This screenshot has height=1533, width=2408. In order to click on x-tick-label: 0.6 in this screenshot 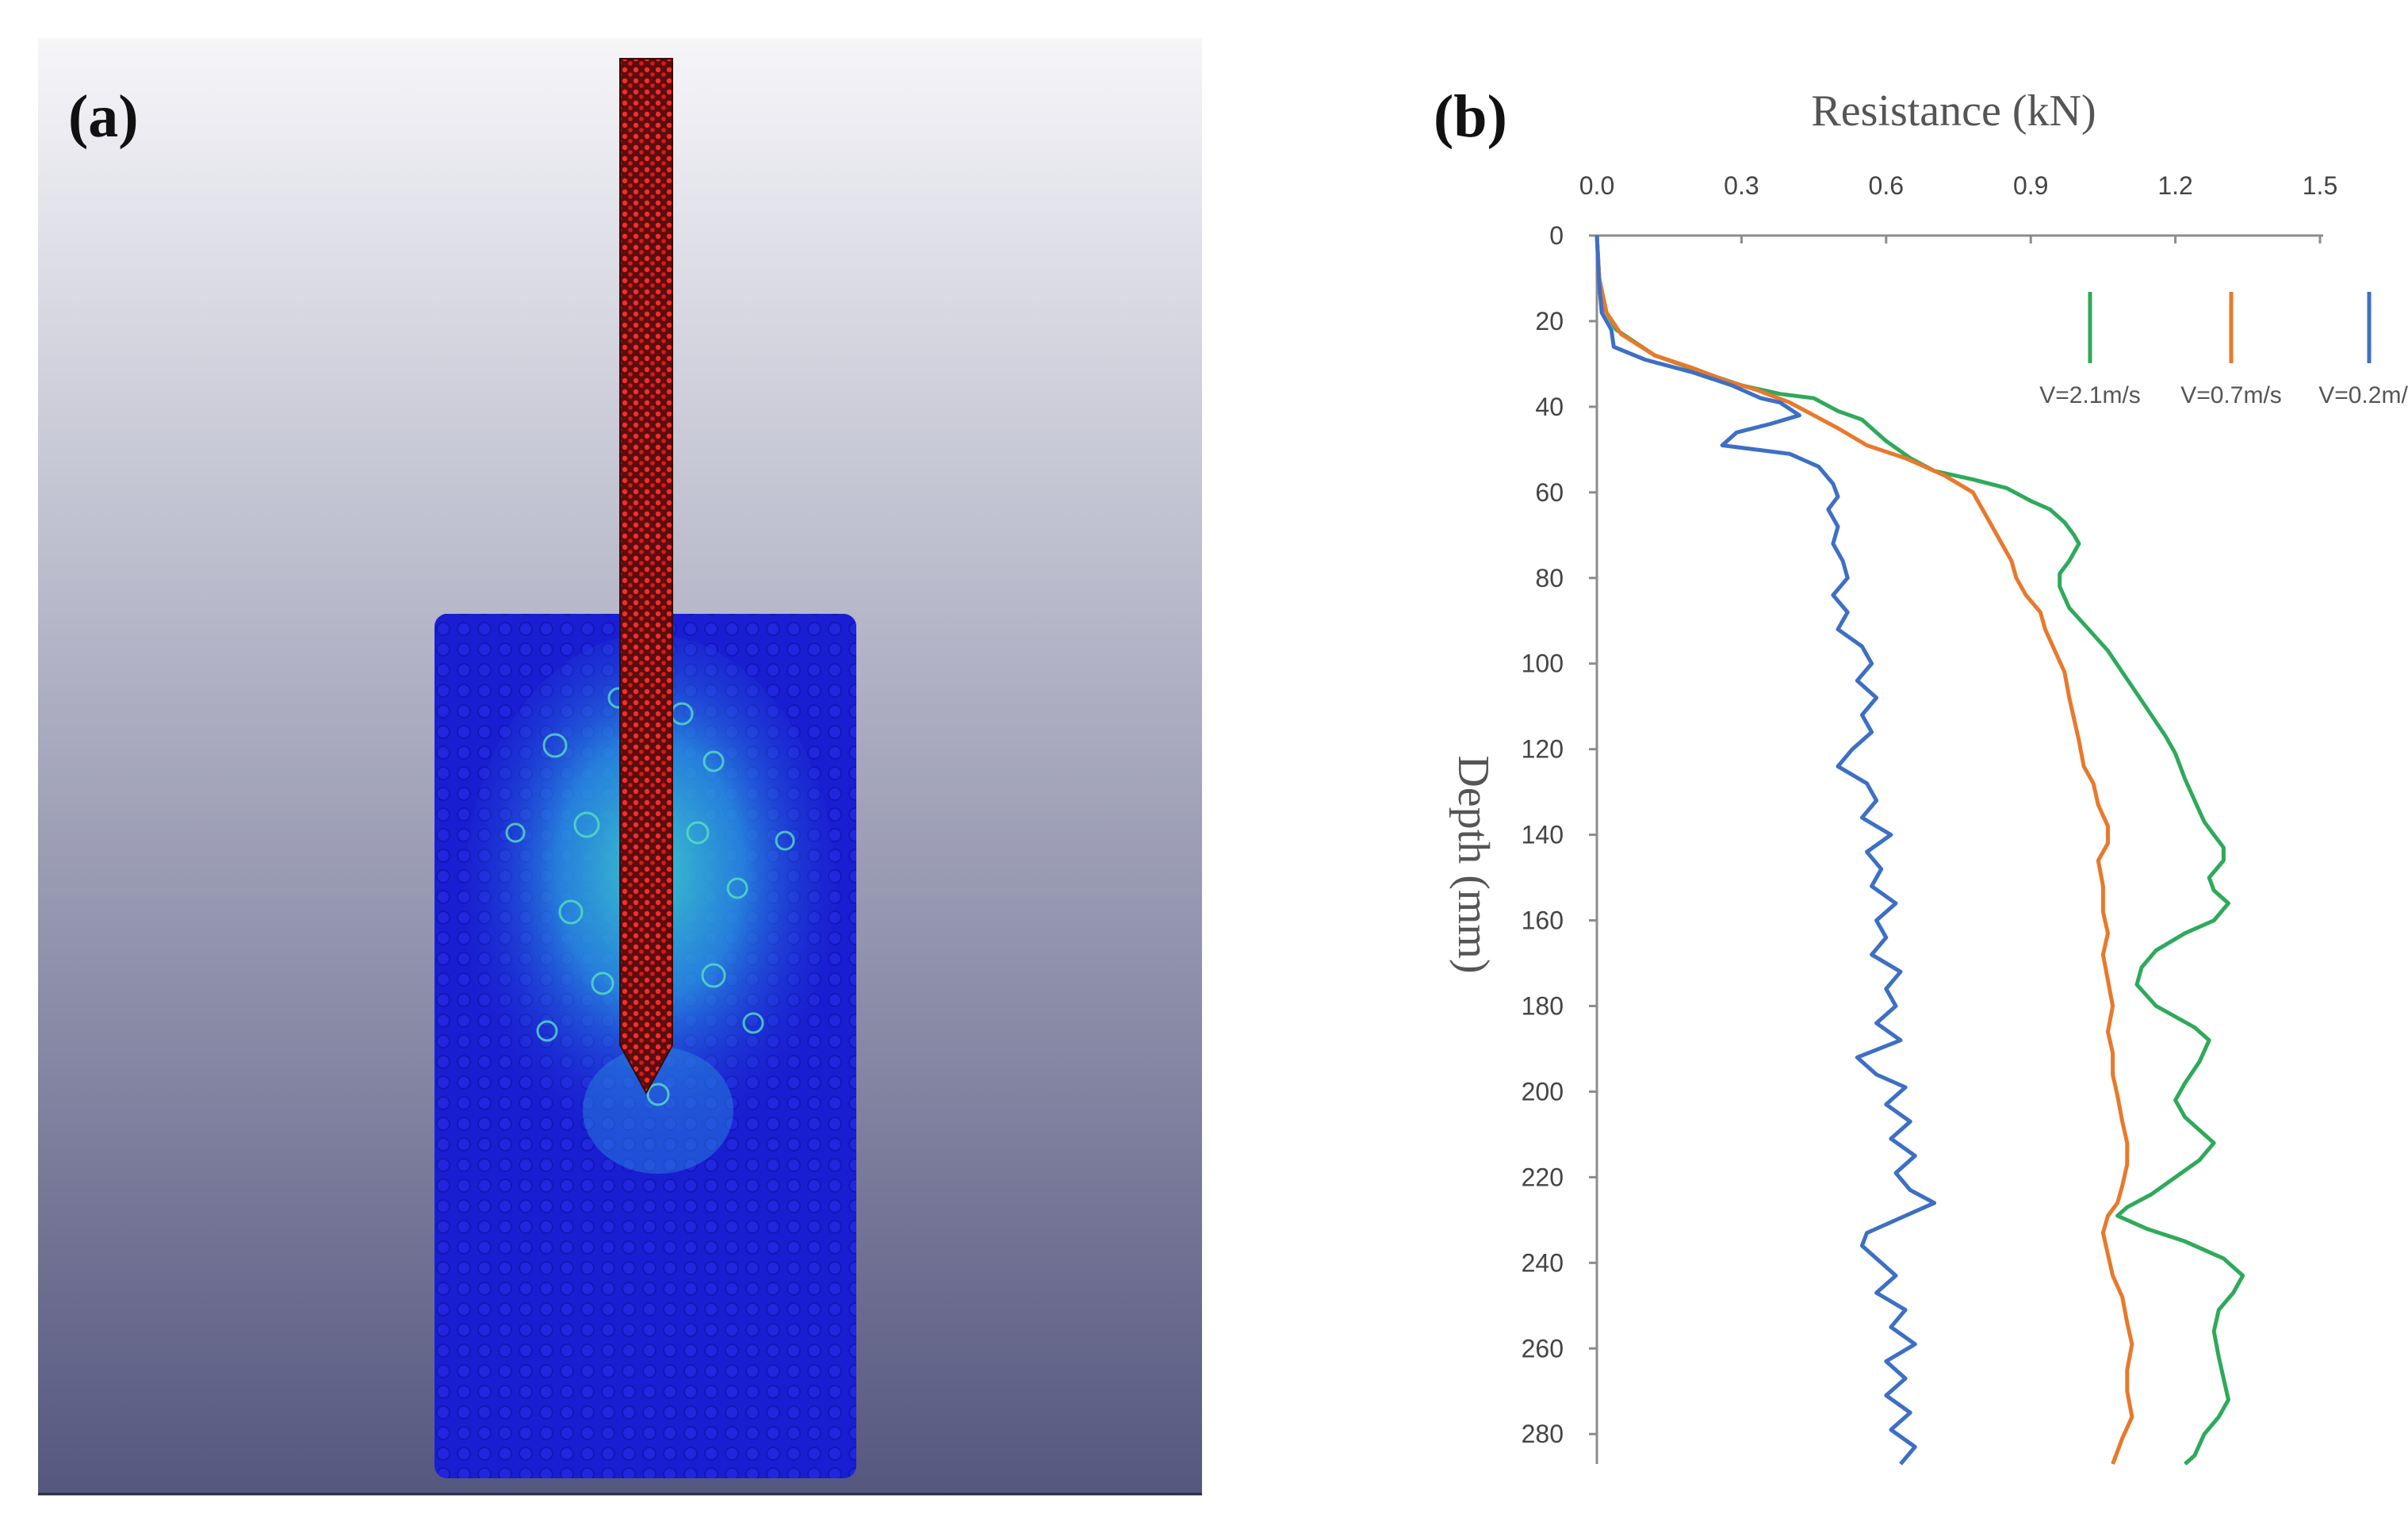, I will do `click(1886, 185)`.